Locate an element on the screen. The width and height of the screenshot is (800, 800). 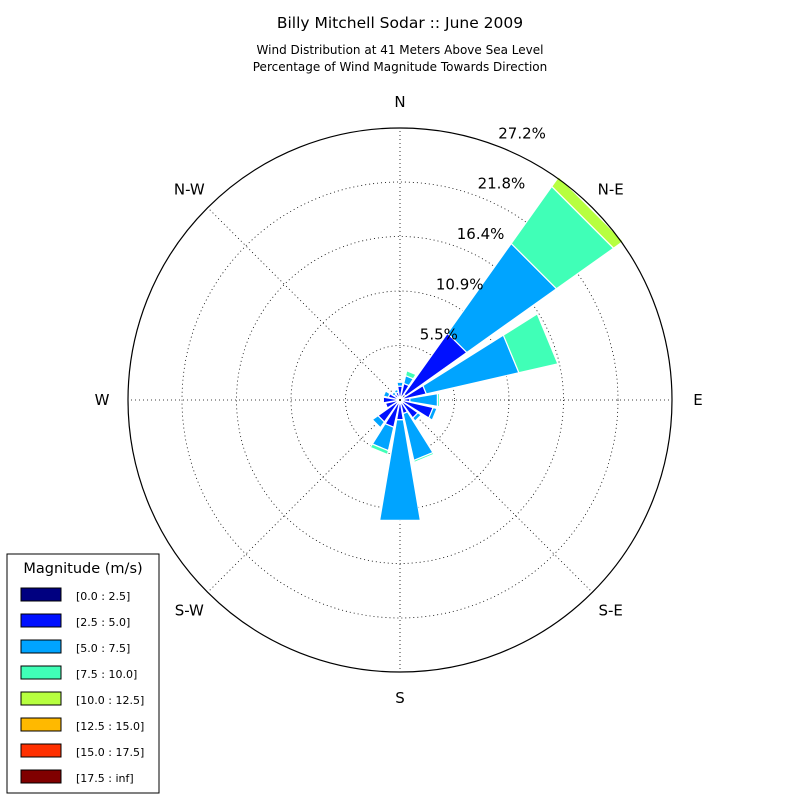
legend-label-5: [12.5 : 15.0] is located at coordinates (110, 726).